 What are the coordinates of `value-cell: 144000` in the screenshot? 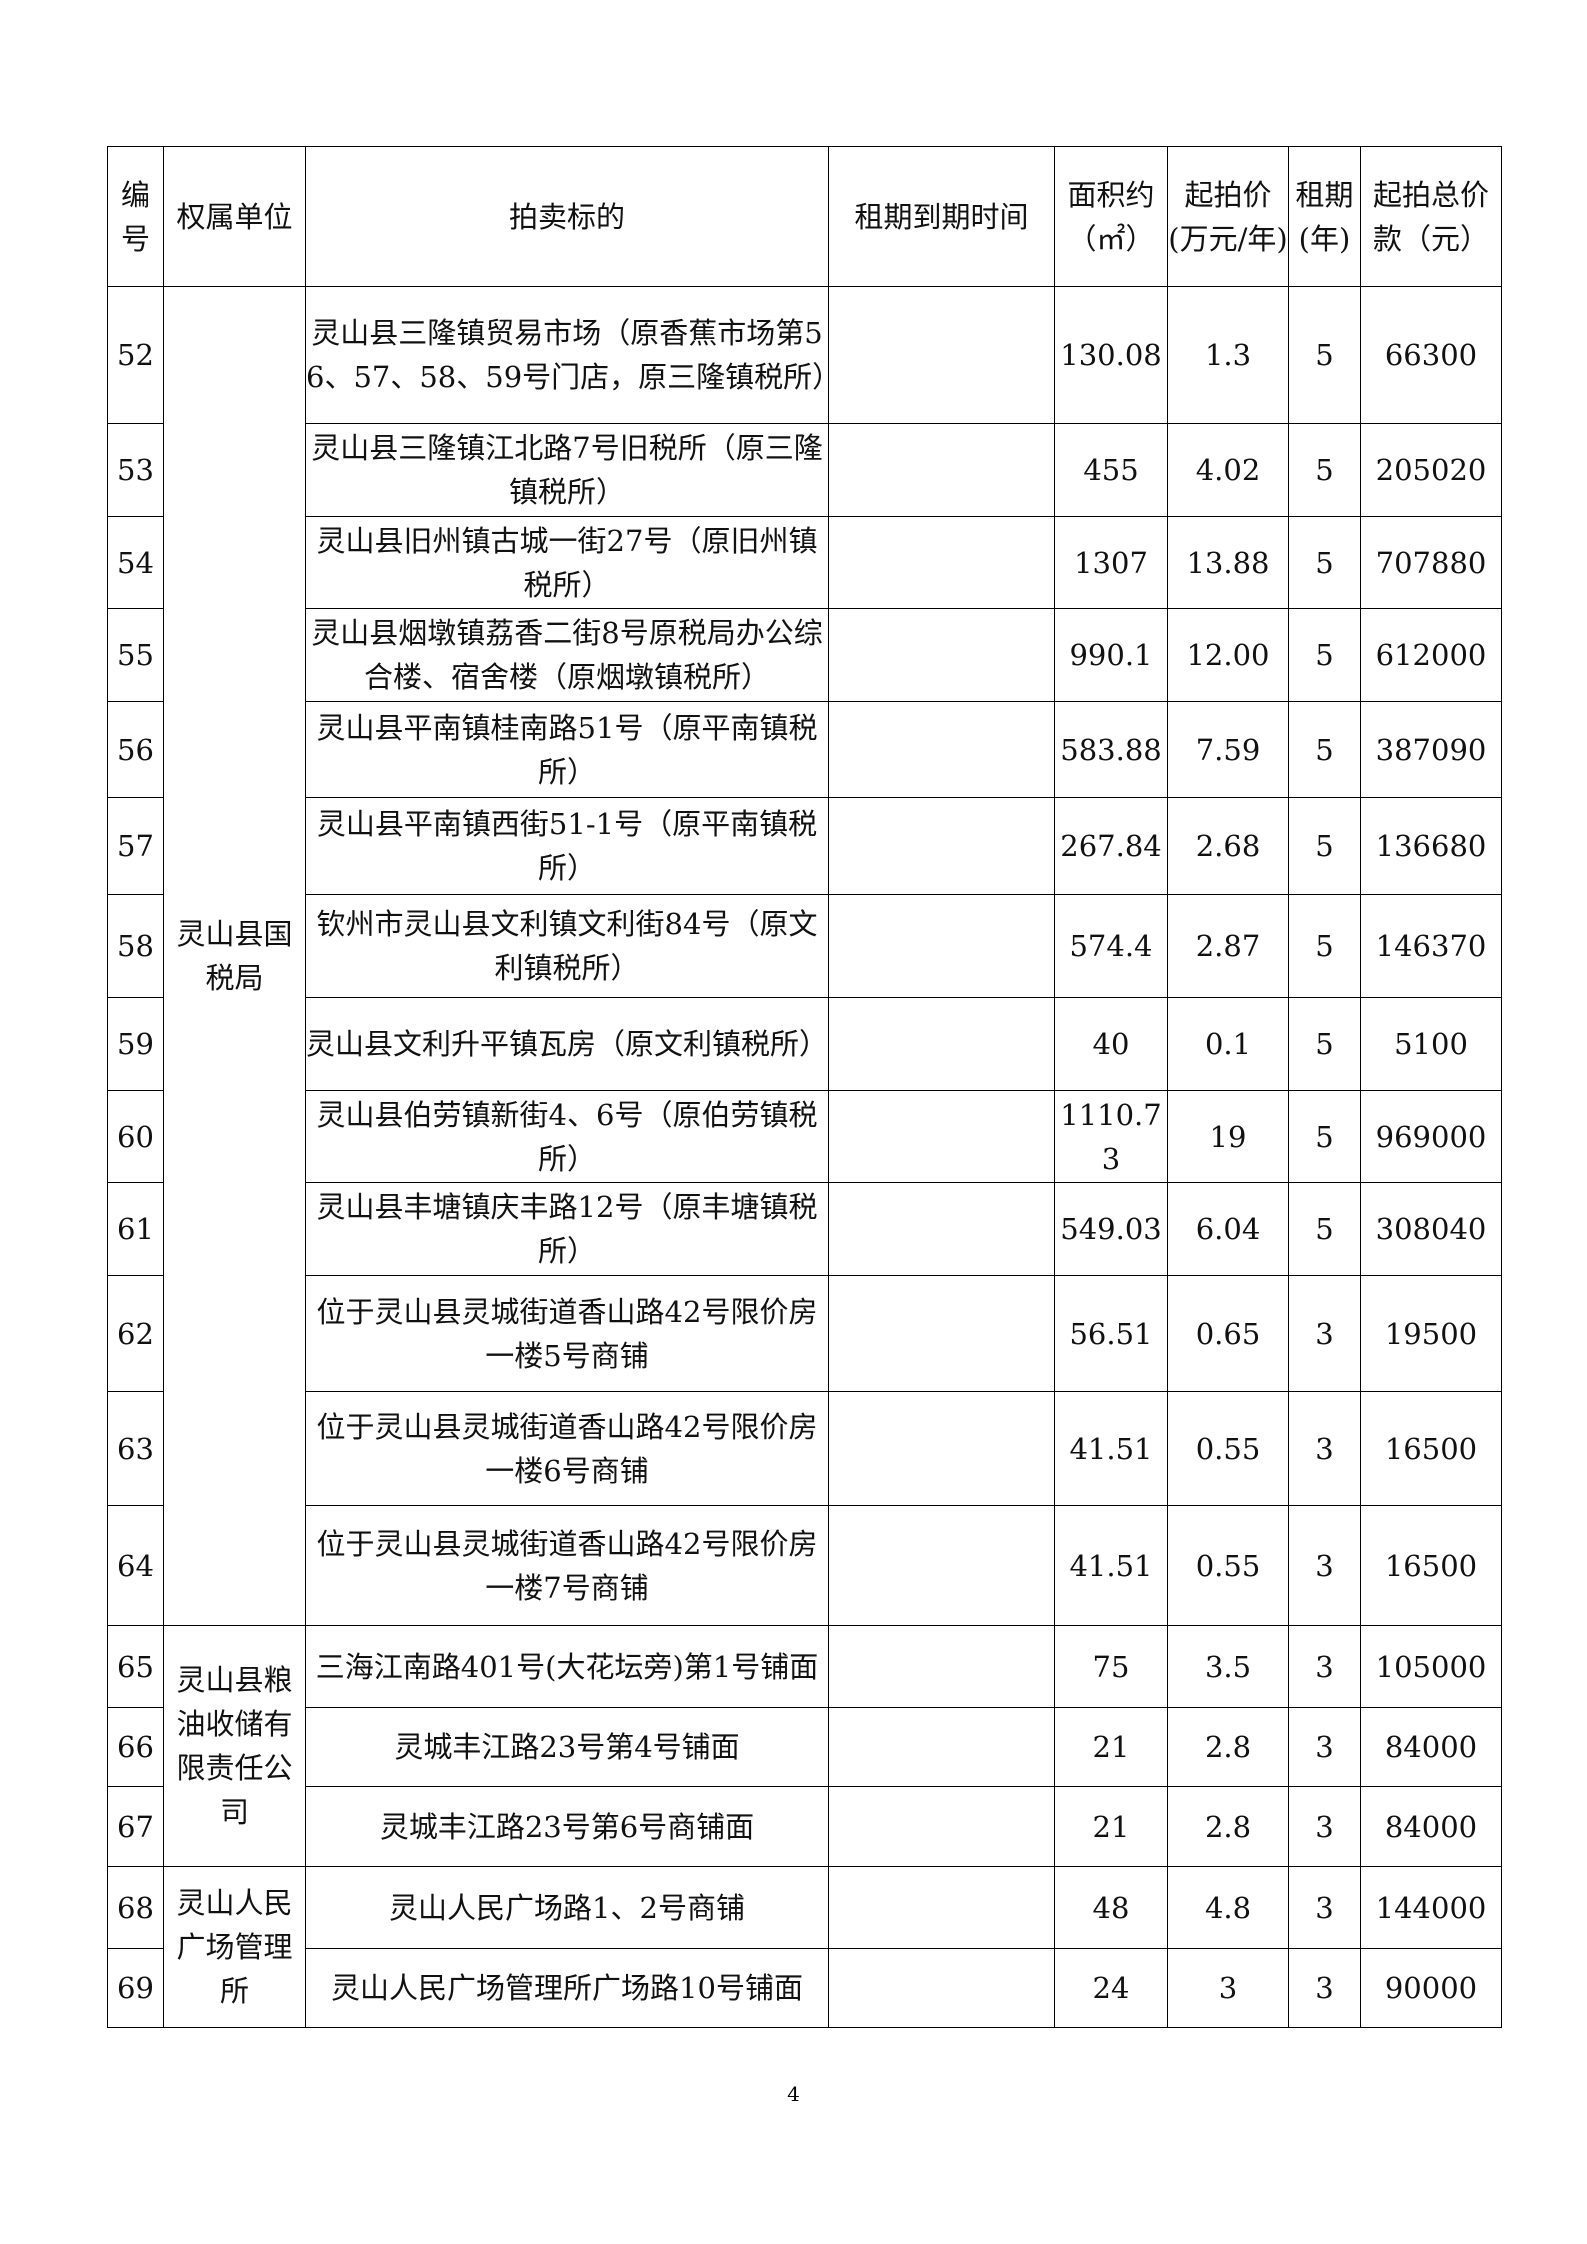 It's located at (1431, 1907).